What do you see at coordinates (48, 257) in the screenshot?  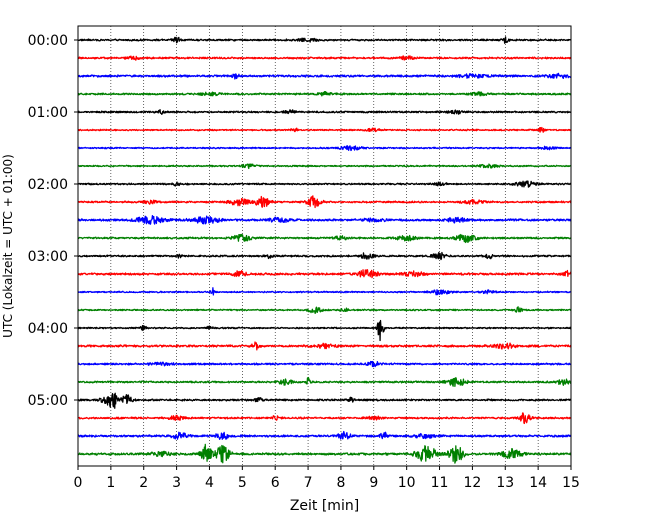 I see `y-tick-label: 03:00` at bounding box center [48, 257].